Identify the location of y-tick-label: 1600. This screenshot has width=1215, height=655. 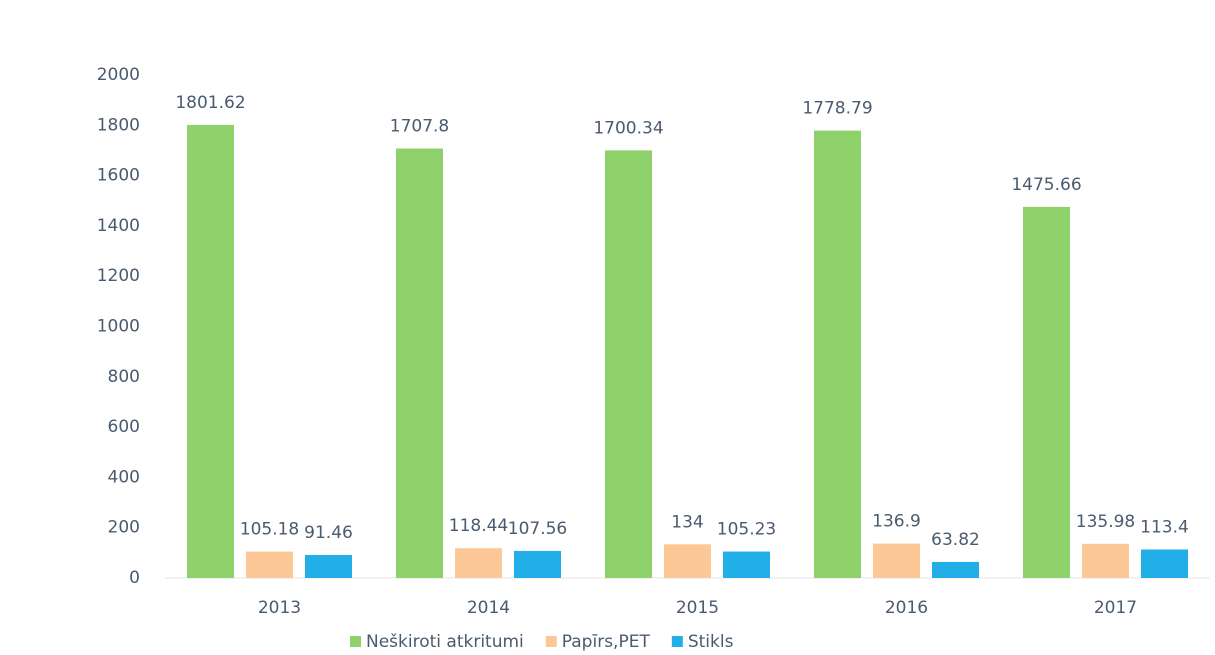
(118, 176).